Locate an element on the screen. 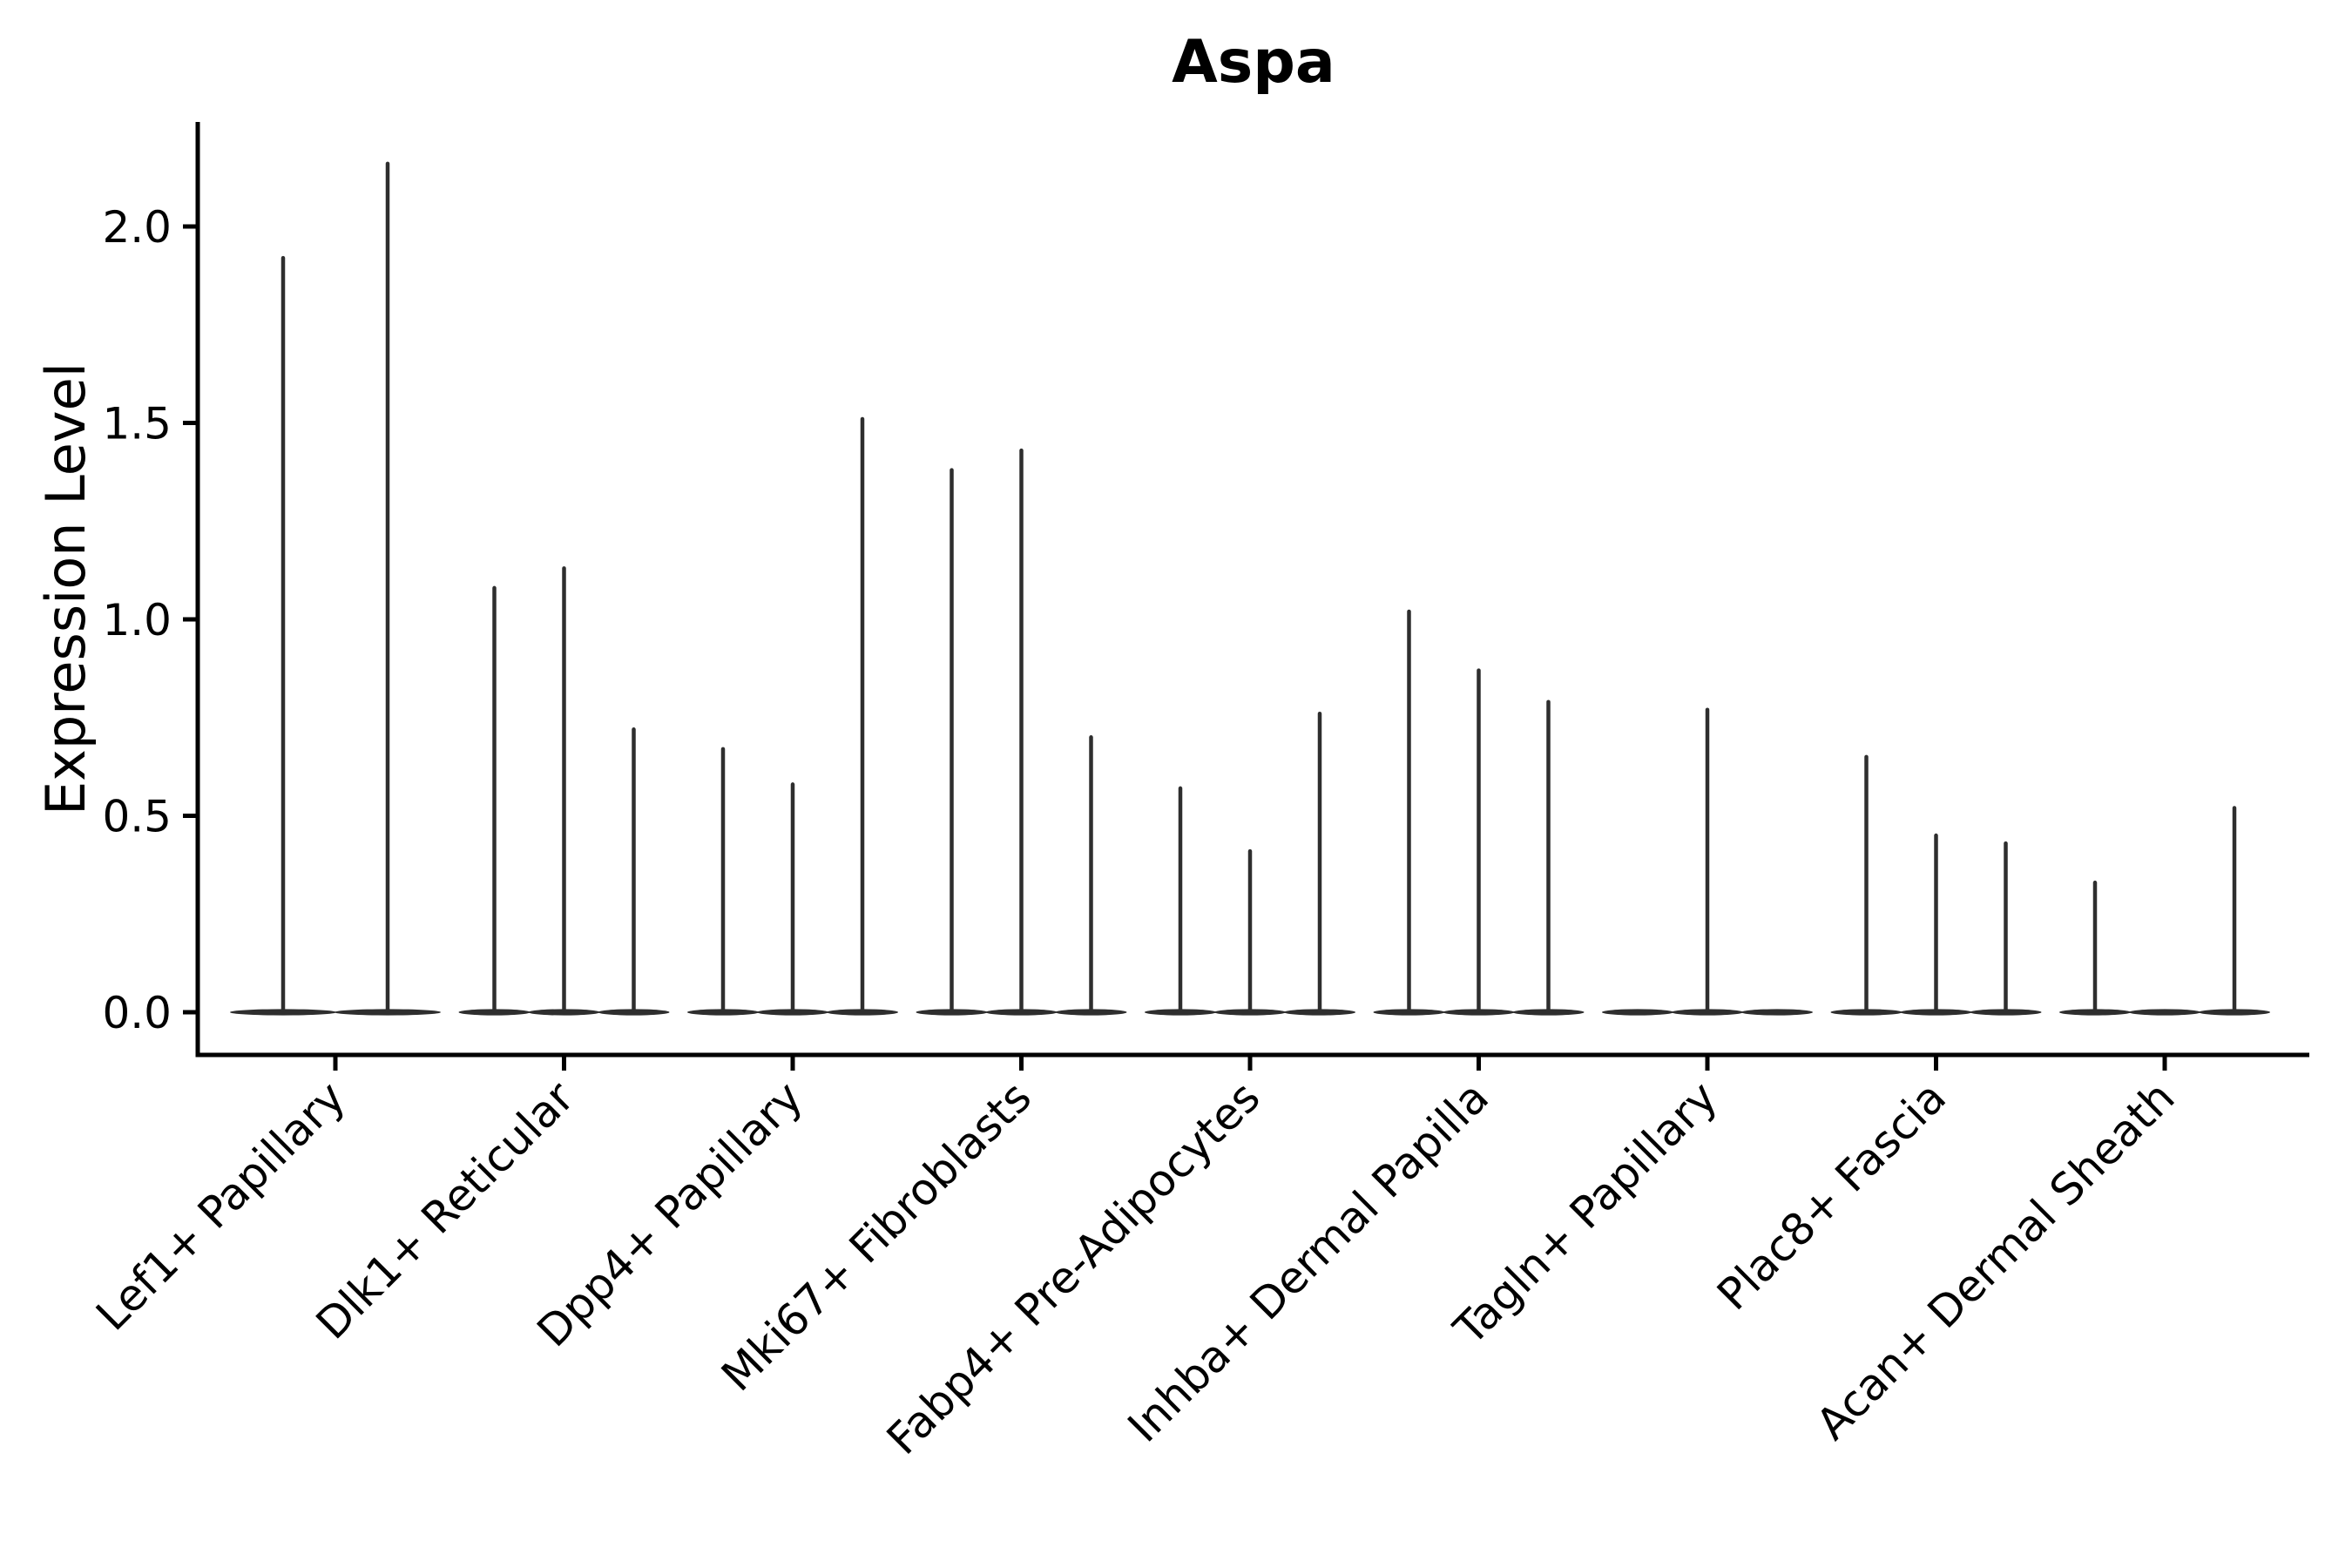  x-tick-label: Lef1+ Papillary is located at coordinates (220, 1205).